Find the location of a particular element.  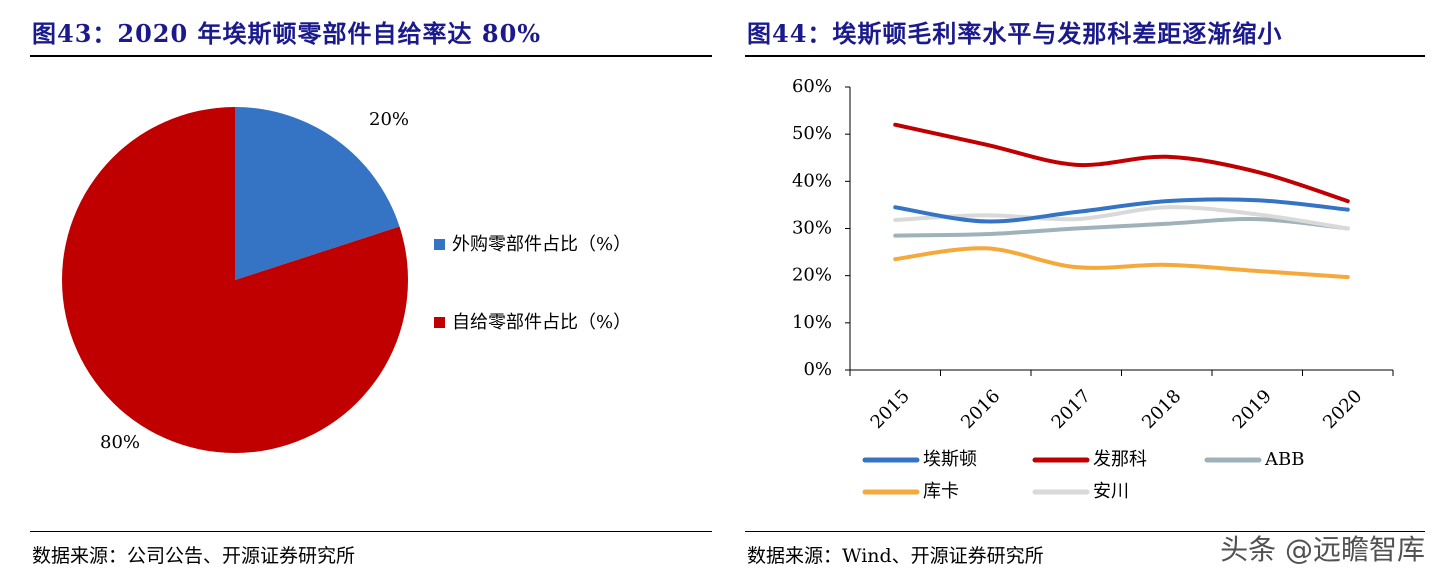

line-source-note: 数据来源：Wind、开源证券研究所 is located at coordinates (895, 556).